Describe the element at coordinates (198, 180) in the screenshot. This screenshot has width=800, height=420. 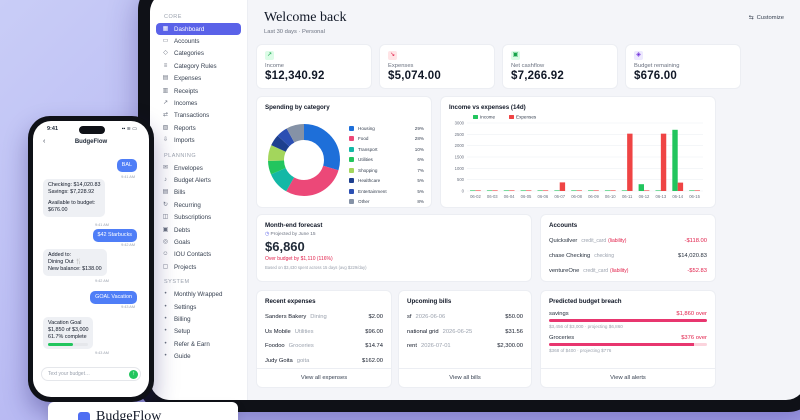
I see `sidebar-item-budget-alerts: ♪ Budget Alerts` at that location.